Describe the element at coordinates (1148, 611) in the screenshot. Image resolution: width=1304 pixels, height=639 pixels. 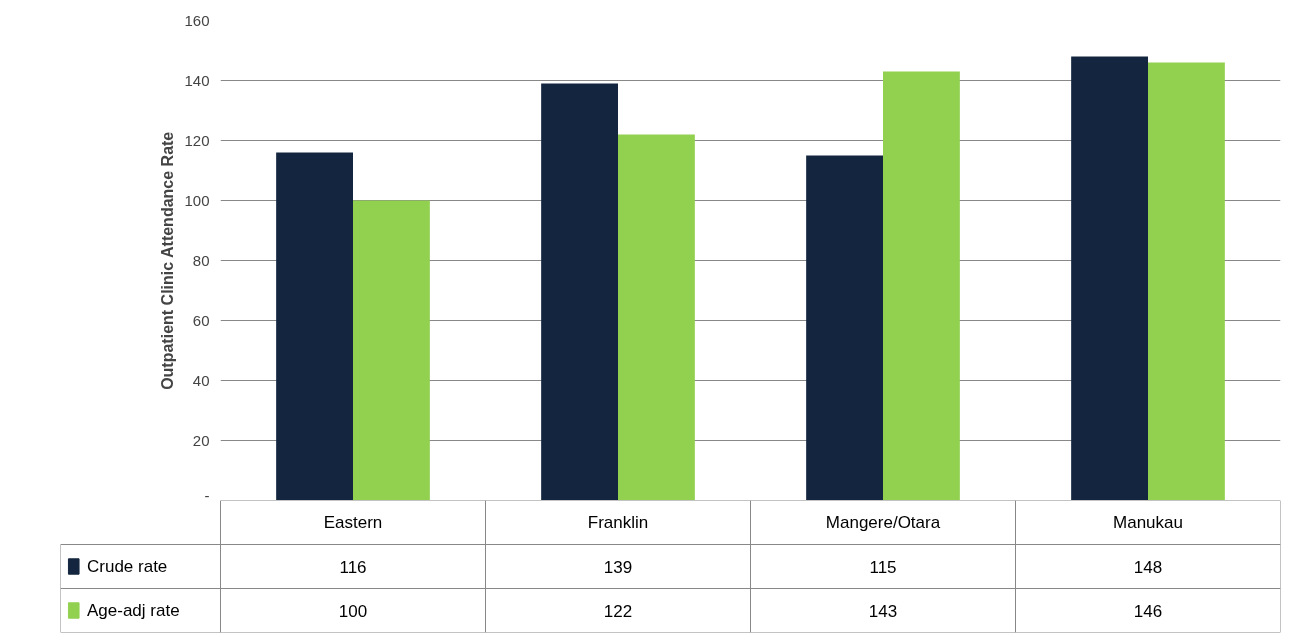
I see `data-label: 146` at that location.